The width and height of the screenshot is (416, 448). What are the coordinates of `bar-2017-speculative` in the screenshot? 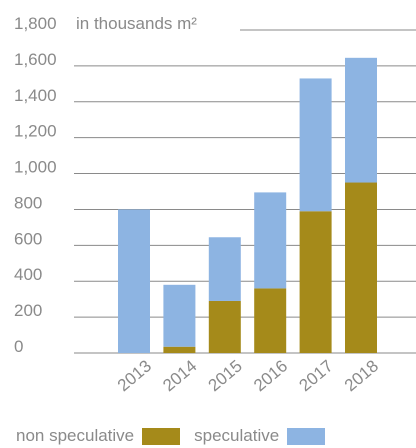 It's located at (315, 145).